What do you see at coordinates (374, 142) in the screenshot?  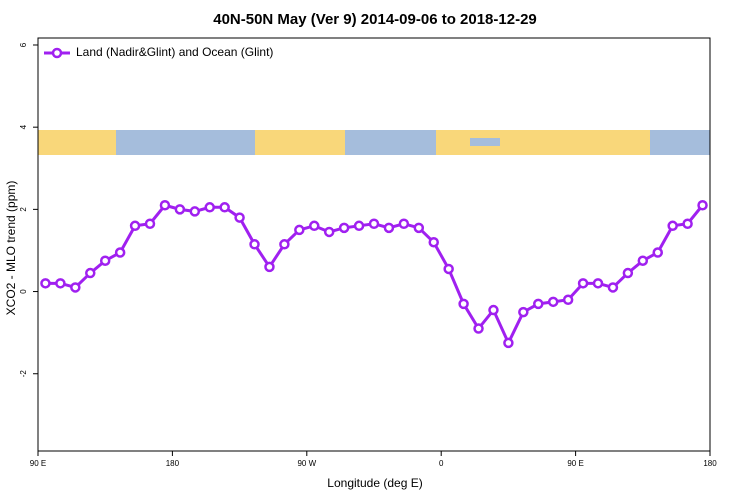 I see `map-band` at bounding box center [374, 142].